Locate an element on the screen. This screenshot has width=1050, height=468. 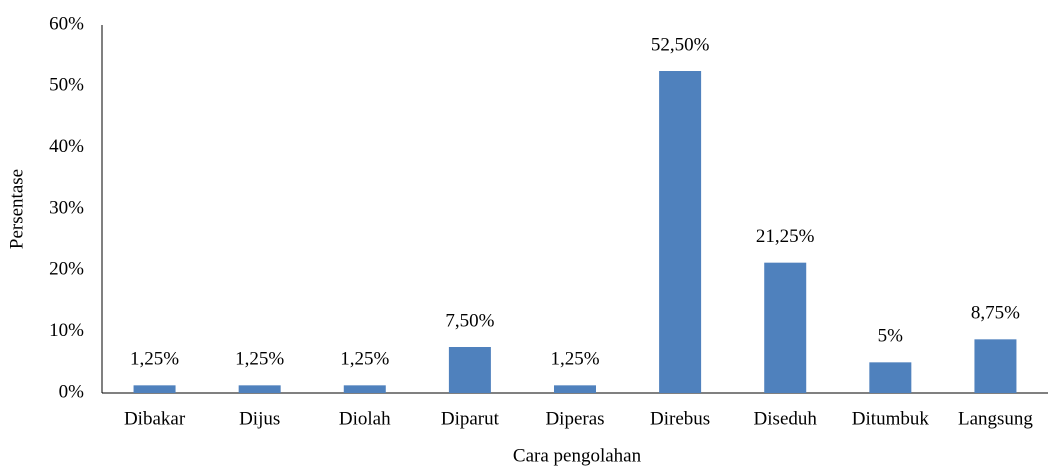
x-tick-label: Ditumbuk is located at coordinates (891, 418).